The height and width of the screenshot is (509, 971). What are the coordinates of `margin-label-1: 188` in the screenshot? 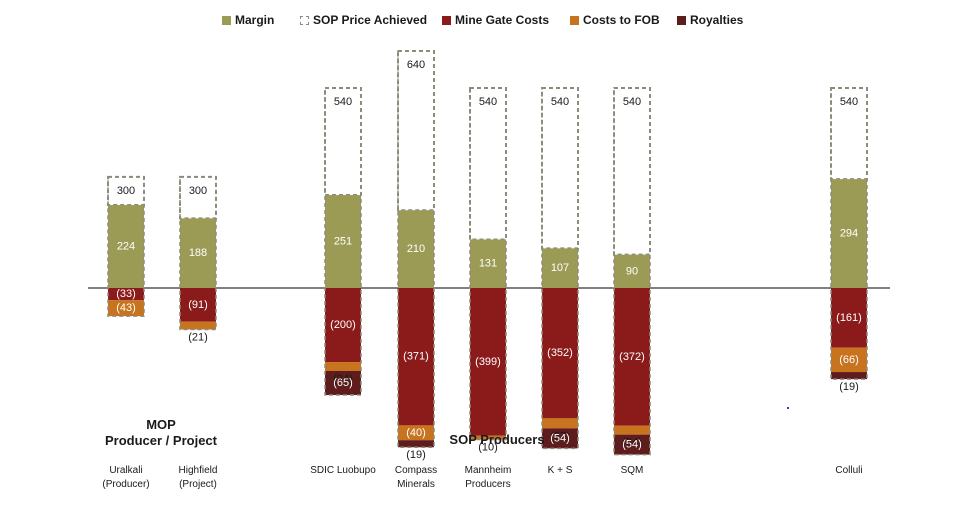 It's located at (198, 253).